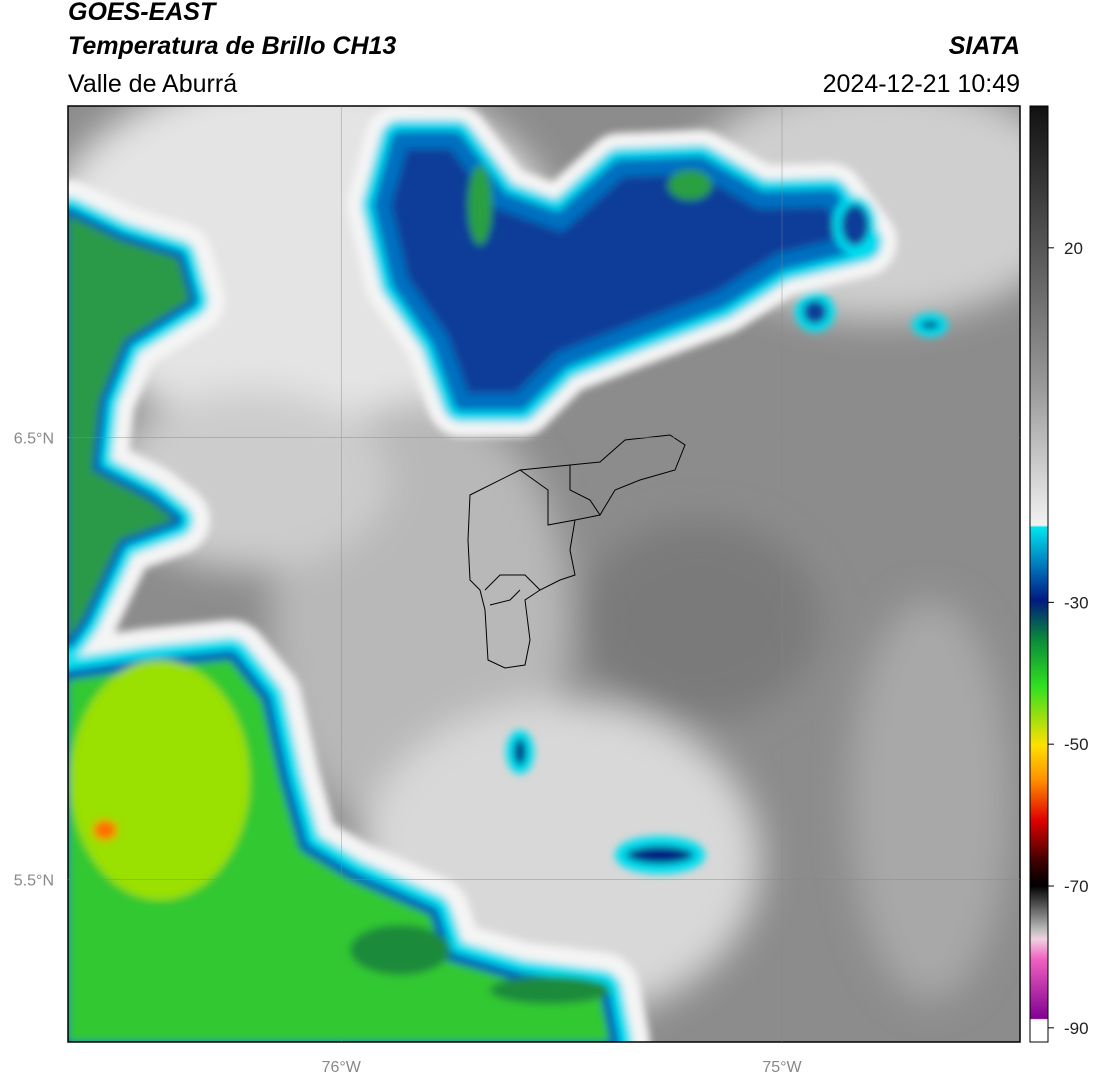 The width and height of the screenshot is (1094, 1078). What do you see at coordinates (1076, 1028) in the screenshot?
I see `colorbar-tick-label: -90` at bounding box center [1076, 1028].